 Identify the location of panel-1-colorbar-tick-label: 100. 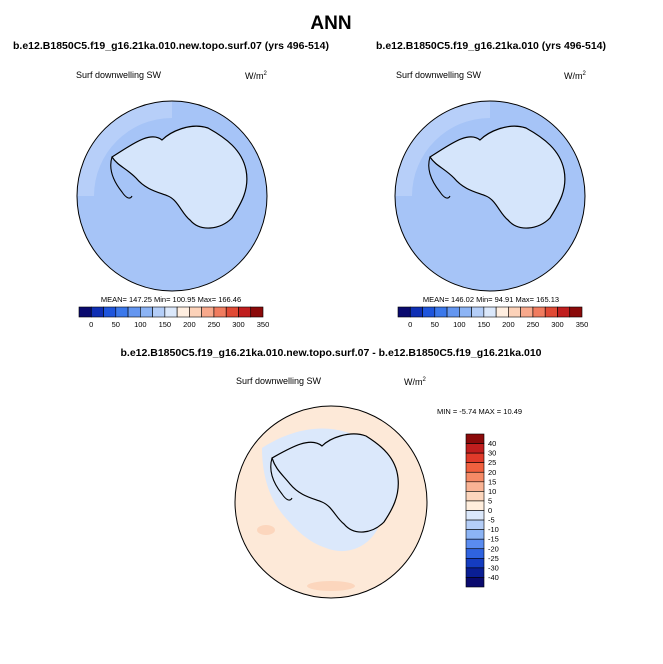
(140, 324).